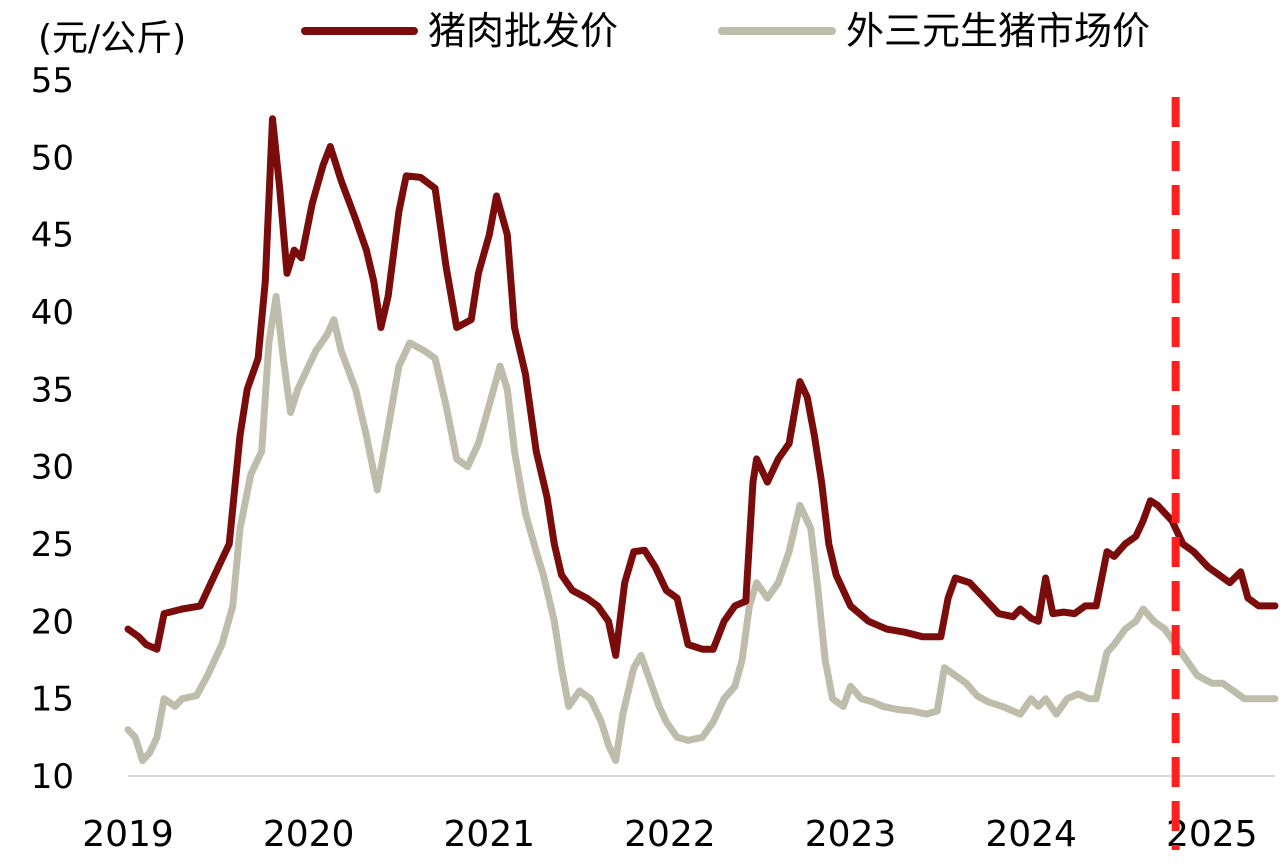  What do you see at coordinates (998, 31) in the screenshot?
I see `legend-label-1: 外三元生猪市场价` at bounding box center [998, 31].